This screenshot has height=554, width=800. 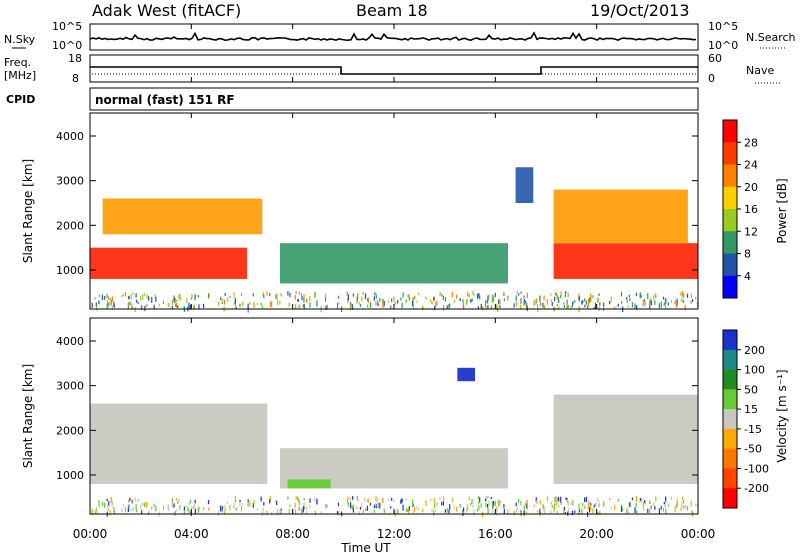 What do you see at coordinates (698, 534) in the screenshot?
I see `xtick-label: 00:00` at bounding box center [698, 534].